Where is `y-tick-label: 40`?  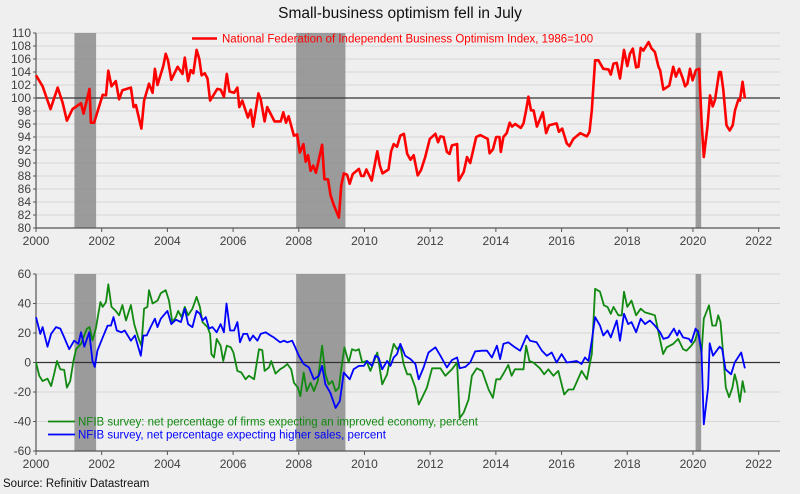 y-tick-label: 40 is located at coordinates (25, 304).